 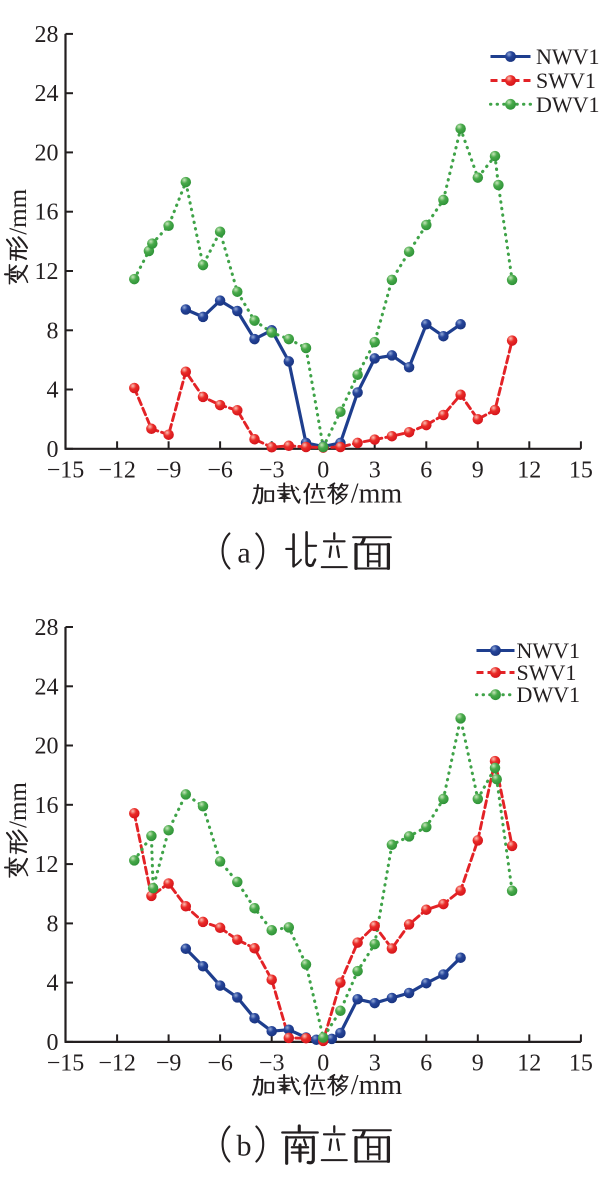 I want to click on svg-text: b, so click(x=244, y=1146).